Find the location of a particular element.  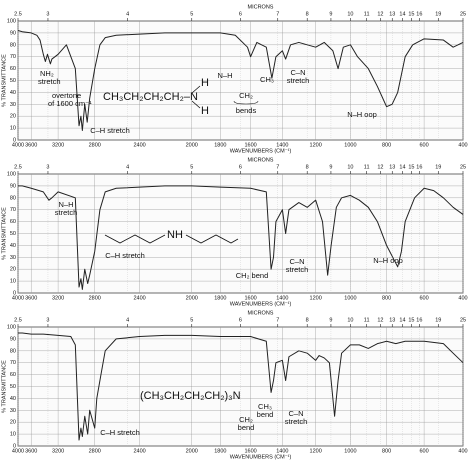

x-tick-label: 4000 is located at coordinates (18, 145).